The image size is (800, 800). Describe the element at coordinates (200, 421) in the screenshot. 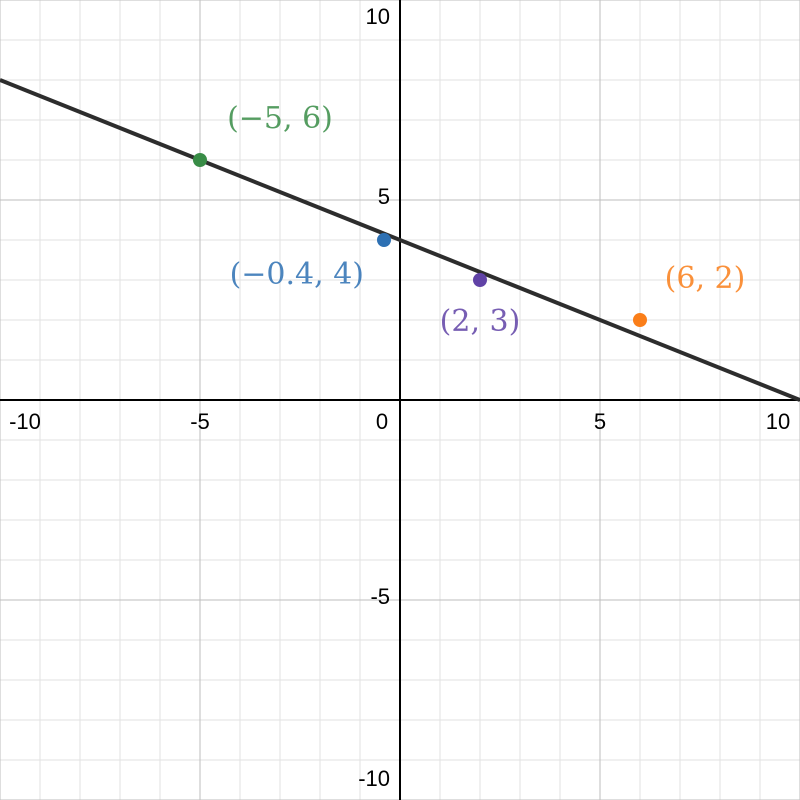

I see `x-tick-label: -5` at that location.